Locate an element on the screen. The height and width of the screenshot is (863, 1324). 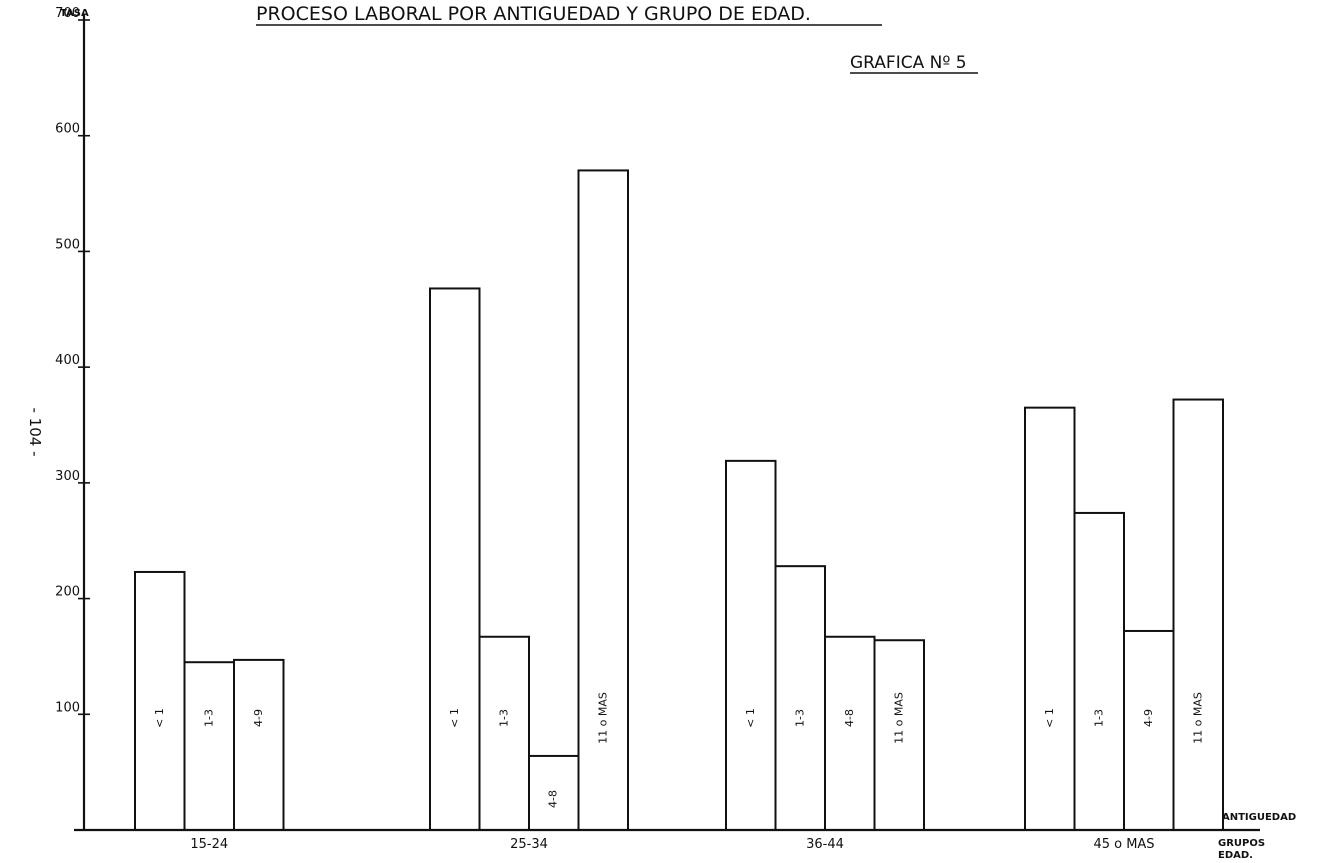
page-number: - 104 - is located at coordinates (35, 432).